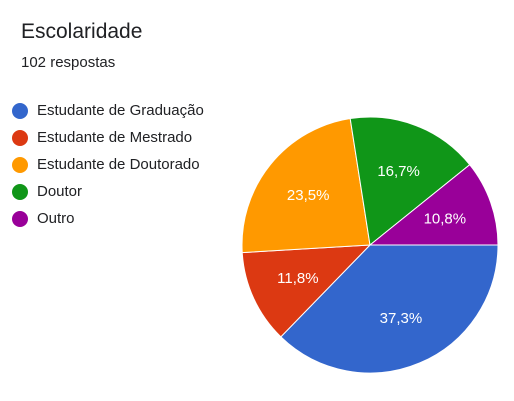 The width and height of the screenshot is (514, 401). What do you see at coordinates (108, 218) in the screenshot?
I see `legend-item-outro: Outro` at bounding box center [108, 218].